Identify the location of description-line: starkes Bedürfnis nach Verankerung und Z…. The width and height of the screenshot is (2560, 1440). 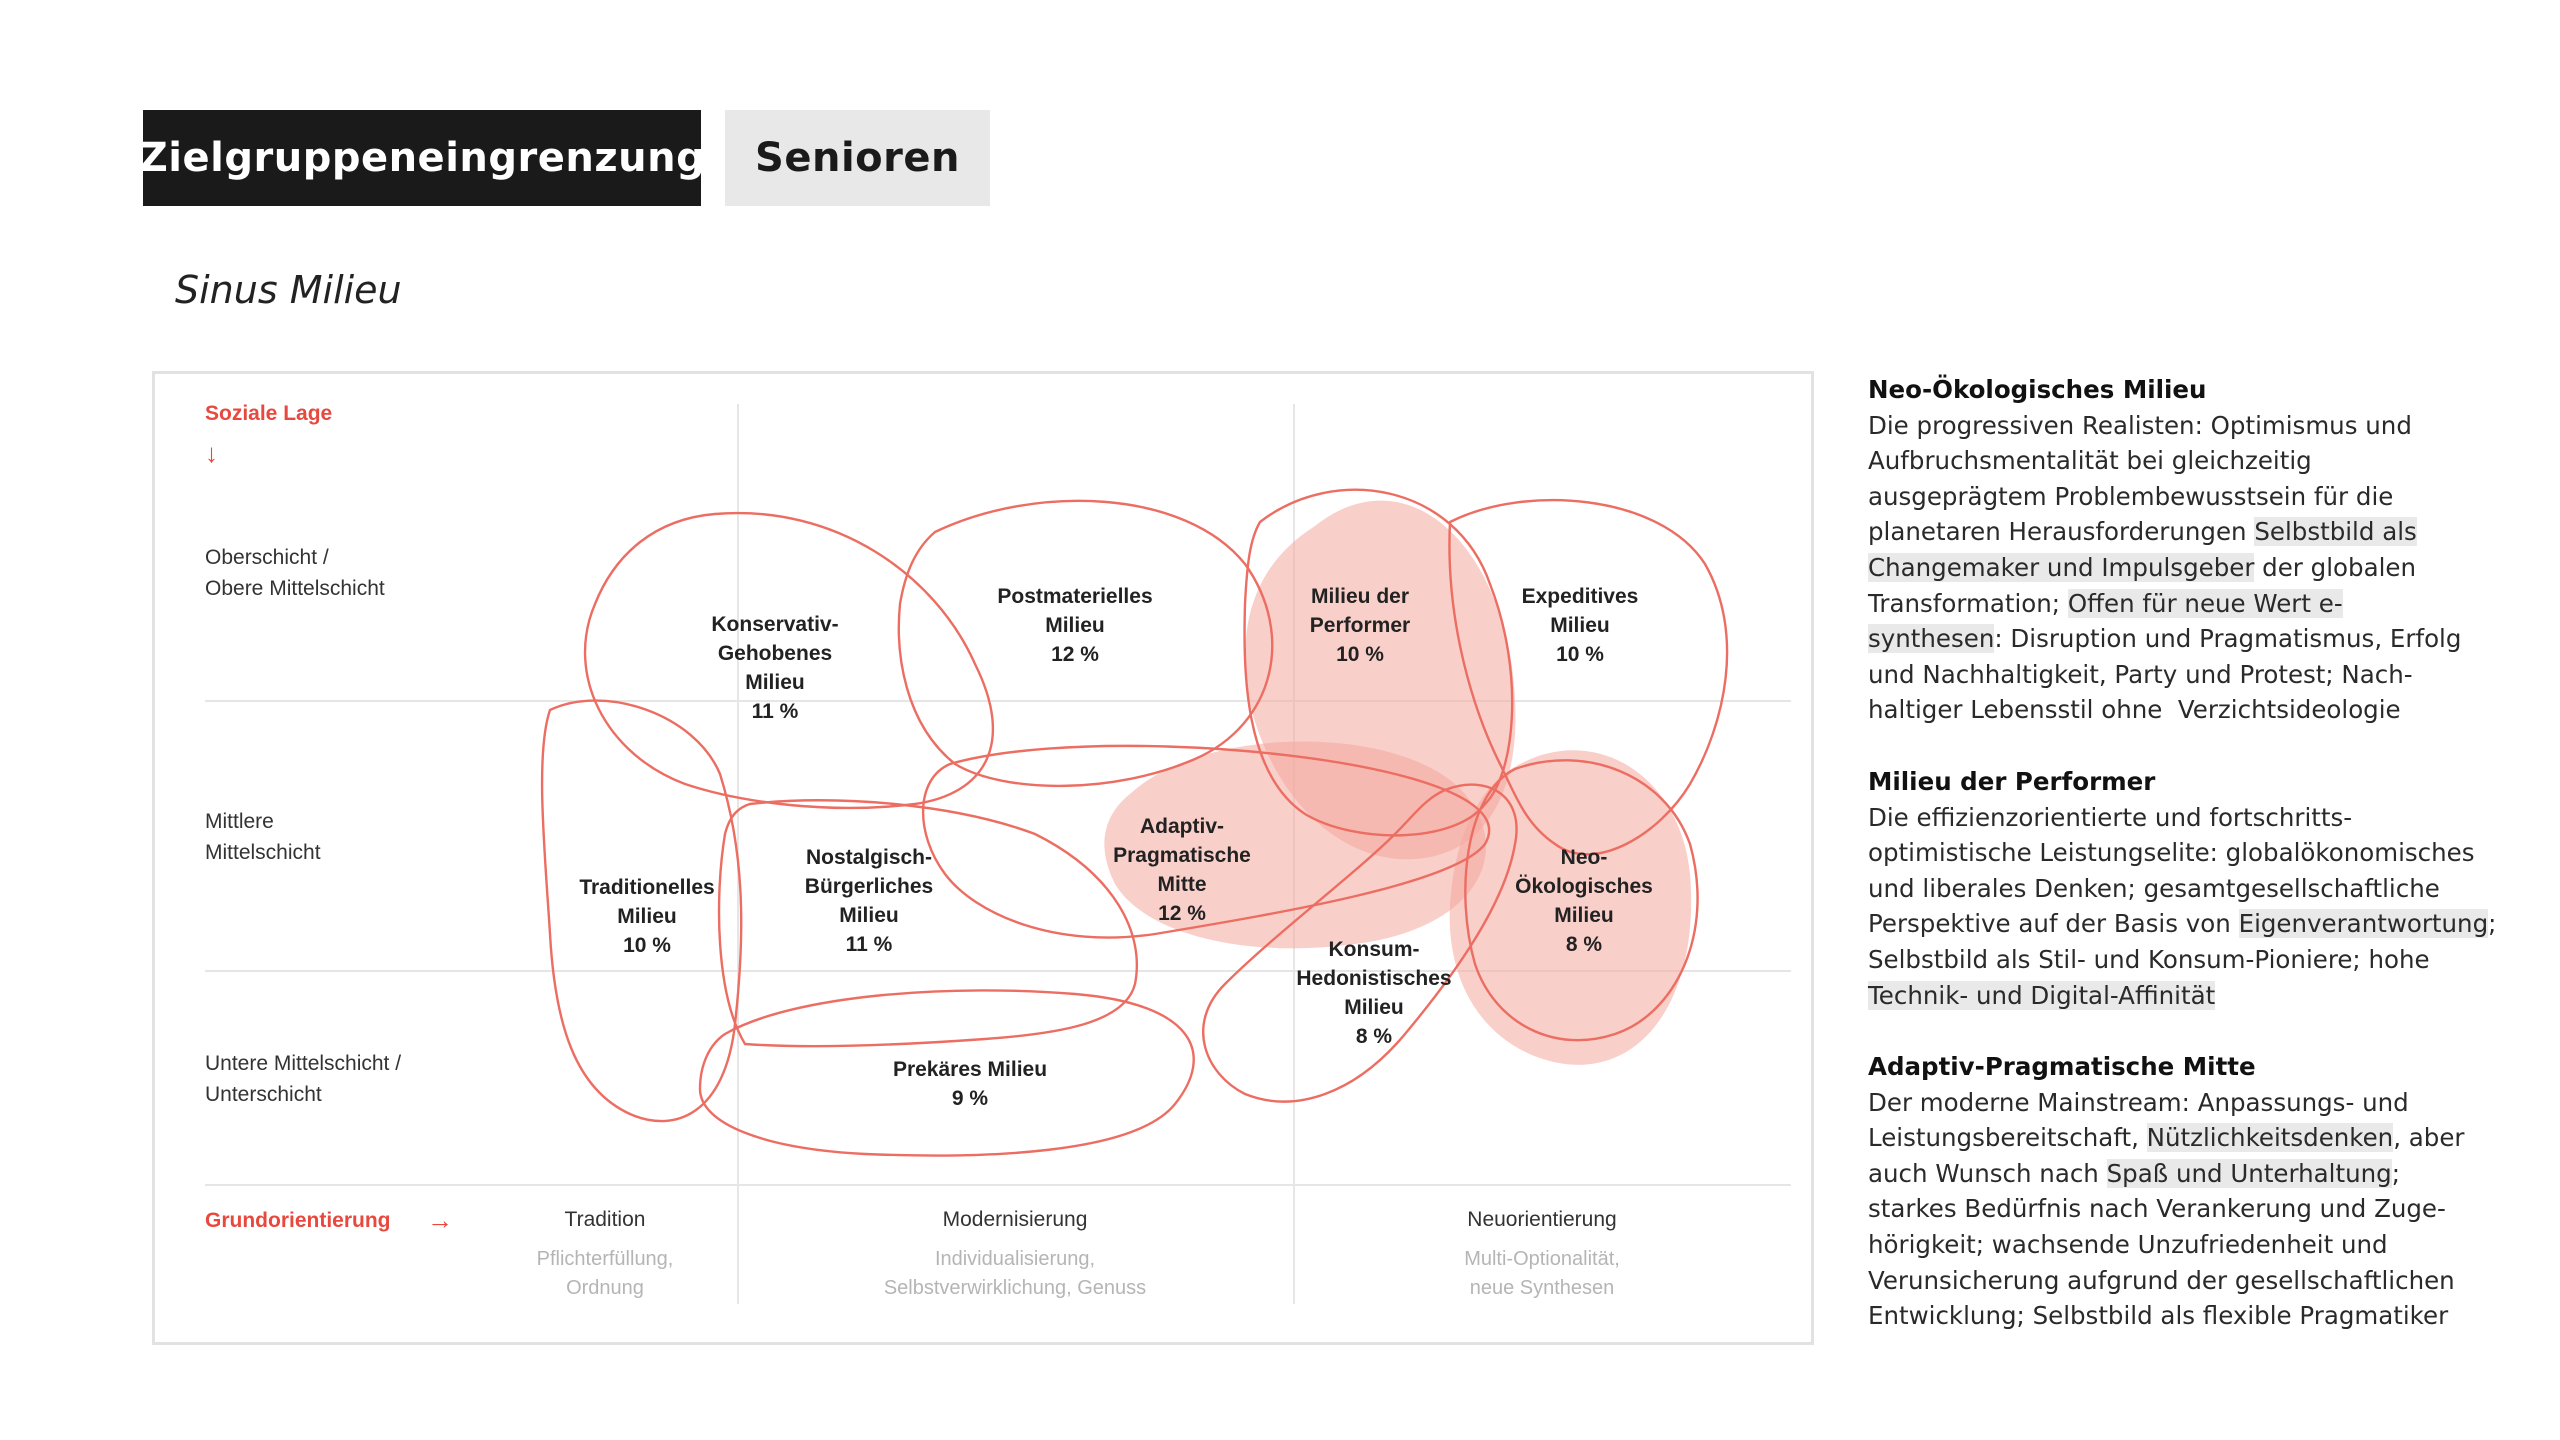
(2168, 1209).